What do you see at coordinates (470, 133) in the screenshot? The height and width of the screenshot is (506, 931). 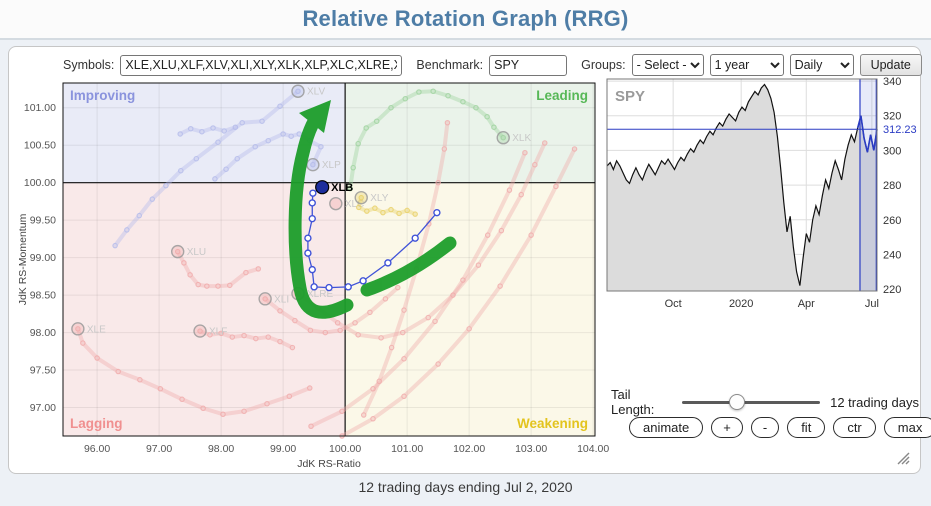 I see `quadrant-leading` at bounding box center [470, 133].